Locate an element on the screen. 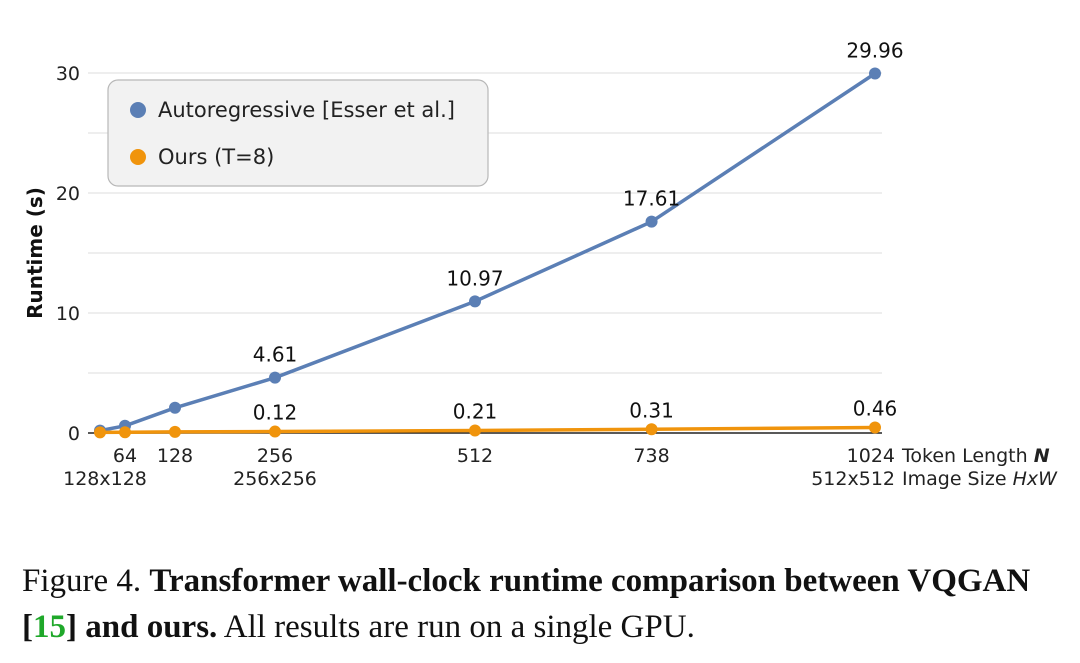 The image size is (1080, 663). x-axis-title: Token Length N is located at coordinates (975, 456).